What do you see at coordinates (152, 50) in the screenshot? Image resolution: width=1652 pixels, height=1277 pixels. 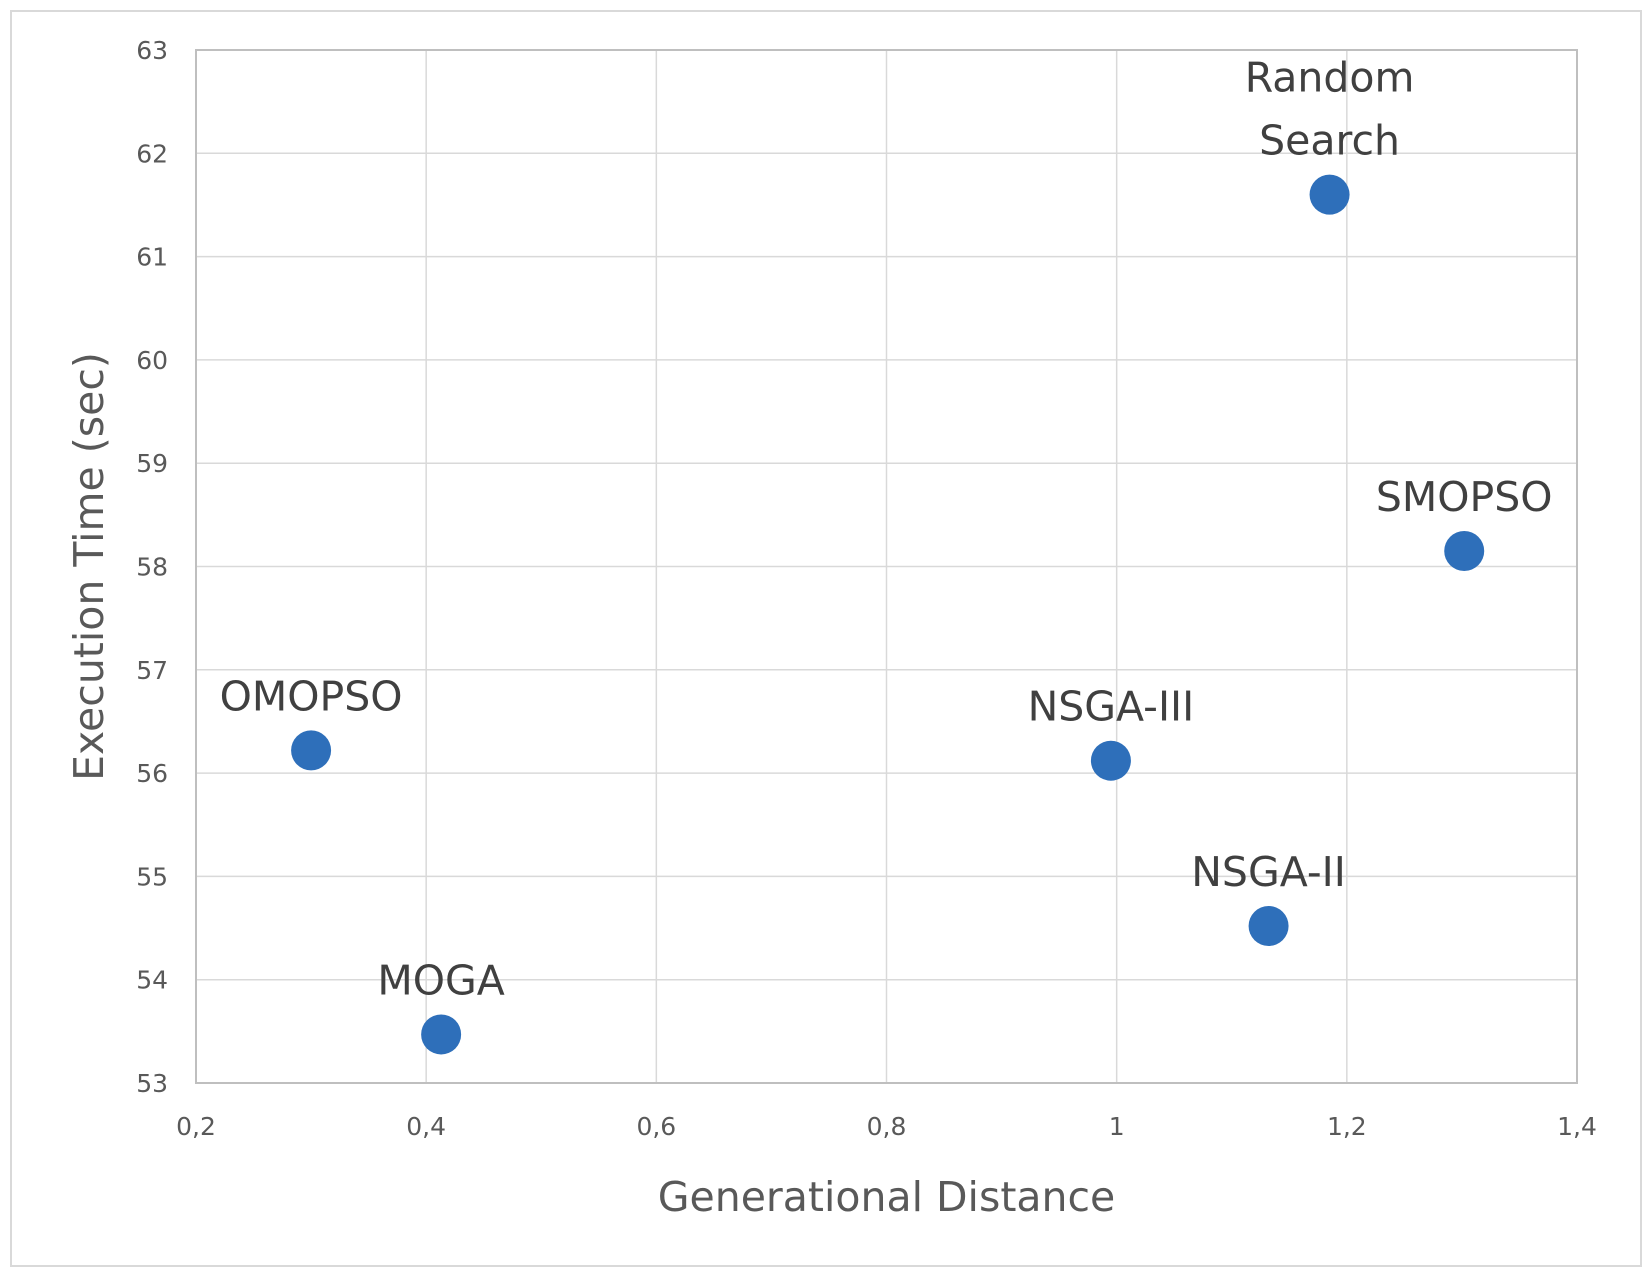 I see `y-tick-label: 63` at bounding box center [152, 50].